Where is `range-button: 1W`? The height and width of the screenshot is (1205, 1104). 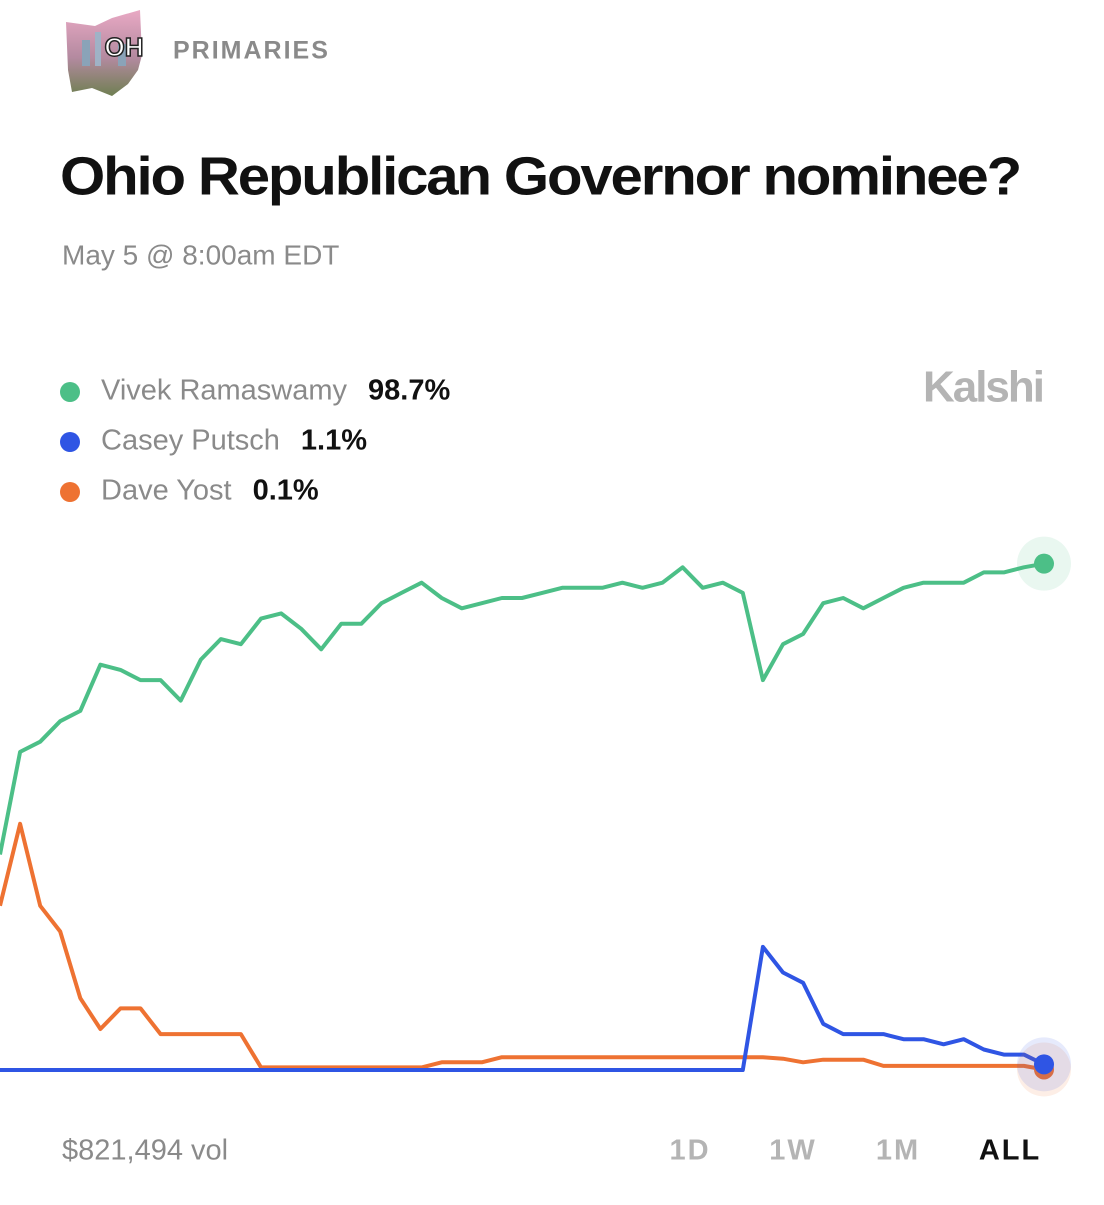
range-button: 1W is located at coordinates (793, 1151).